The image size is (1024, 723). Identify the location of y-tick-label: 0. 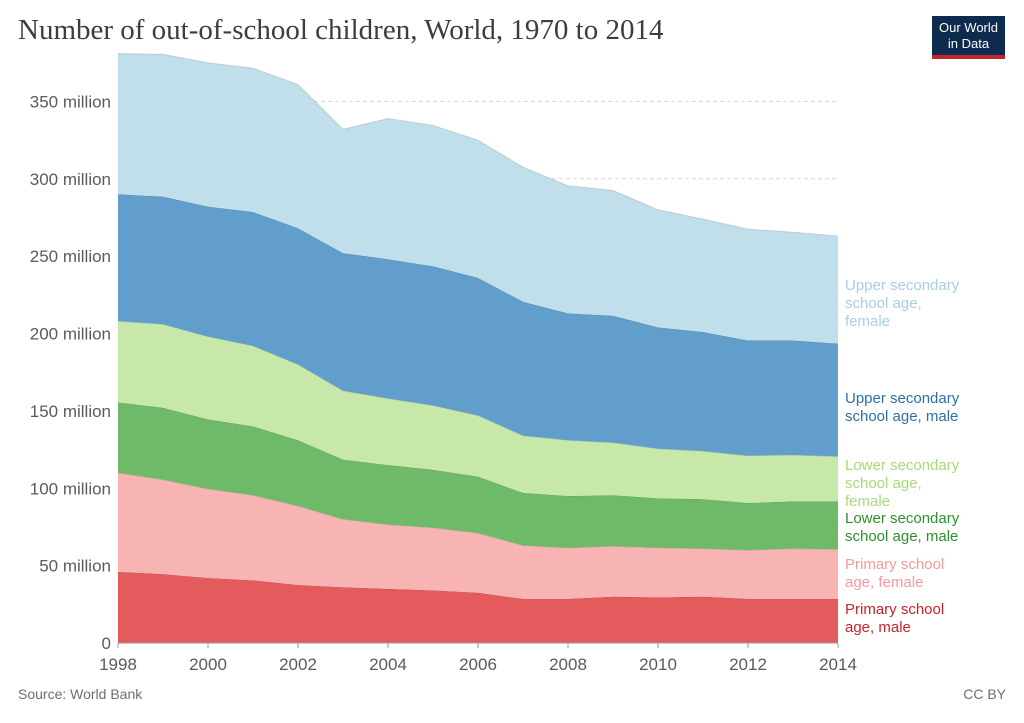
(106, 643).